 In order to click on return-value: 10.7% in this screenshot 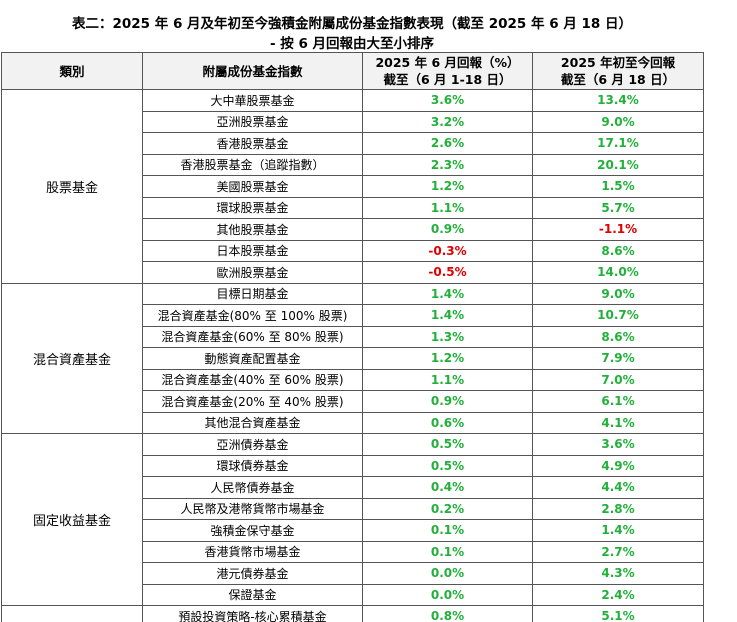, I will do `click(618, 315)`.